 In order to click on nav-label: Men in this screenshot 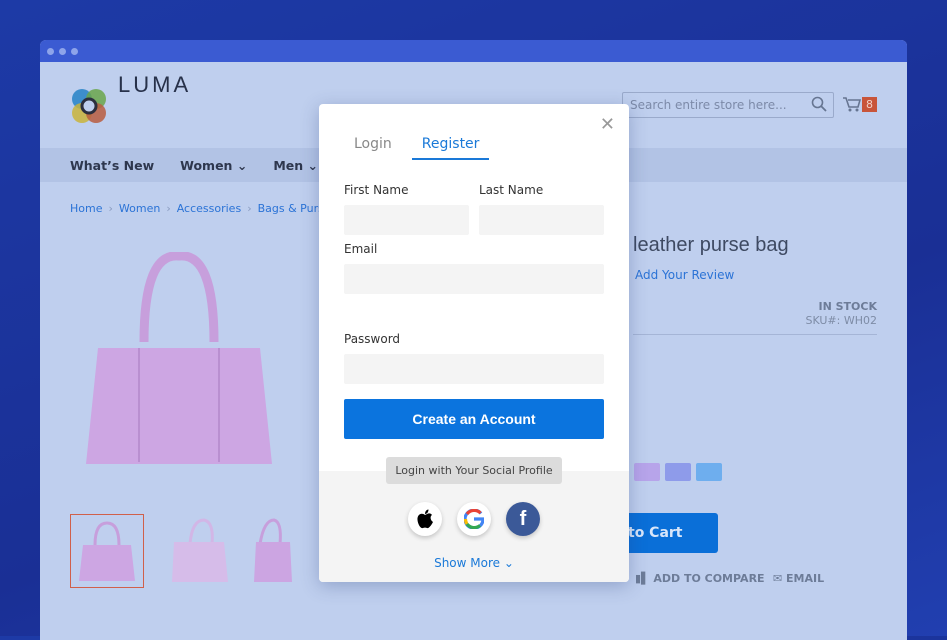, I will do `click(288, 165)`.